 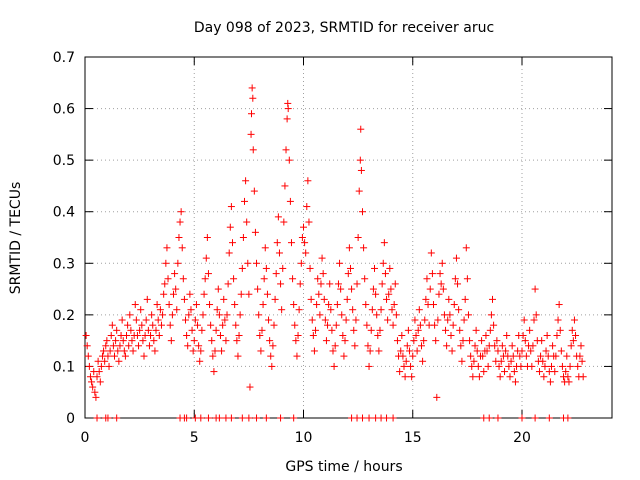 I want to click on x-tick-label: 15, so click(x=413, y=438).